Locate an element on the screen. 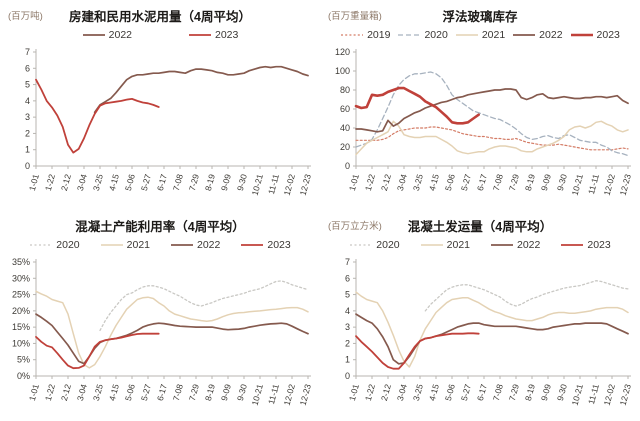 The width and height of the screenshot is (640, 421). series-line-2019 is located at coordinates (492, 138).